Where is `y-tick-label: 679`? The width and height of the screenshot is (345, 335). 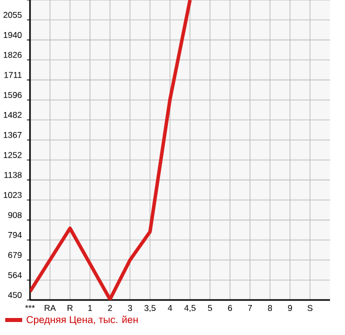 y-tick-label: 679 is located at coordinates (15, 255).